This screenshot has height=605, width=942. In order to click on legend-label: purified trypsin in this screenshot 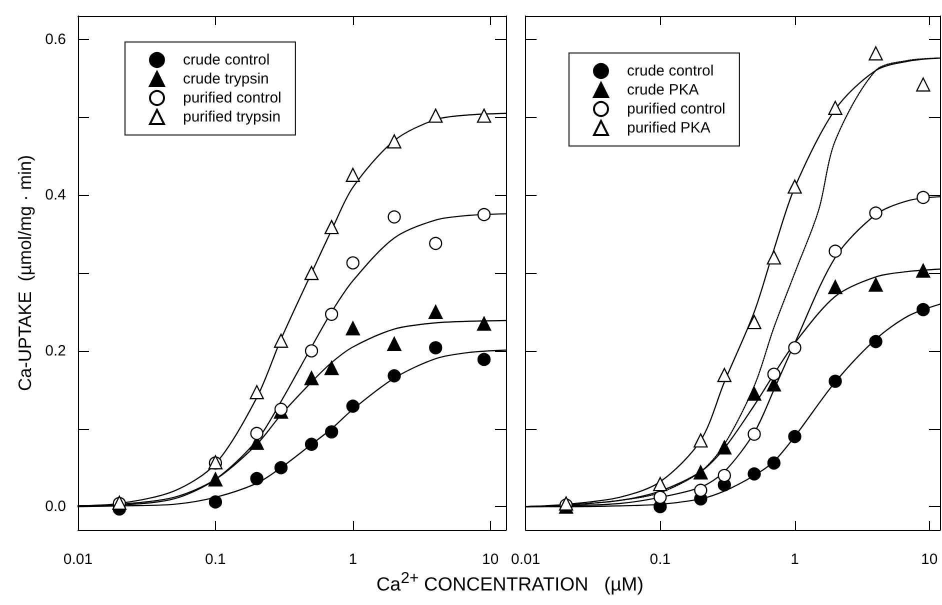, I will do `click(232, 117)`.